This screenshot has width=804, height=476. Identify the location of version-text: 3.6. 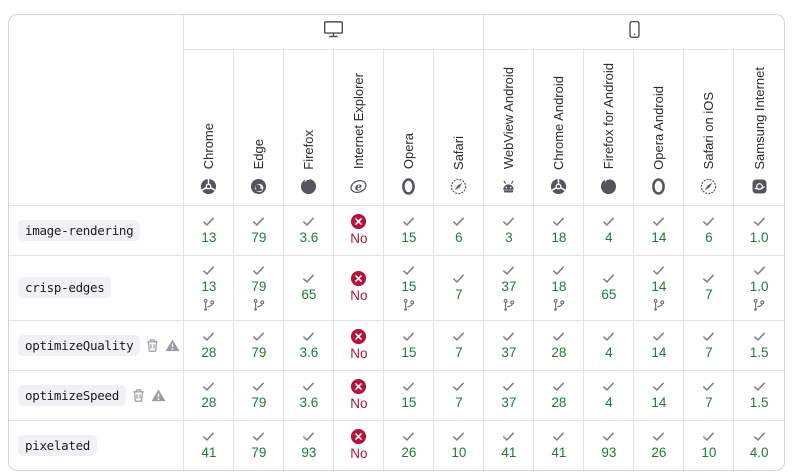
(309, 352).